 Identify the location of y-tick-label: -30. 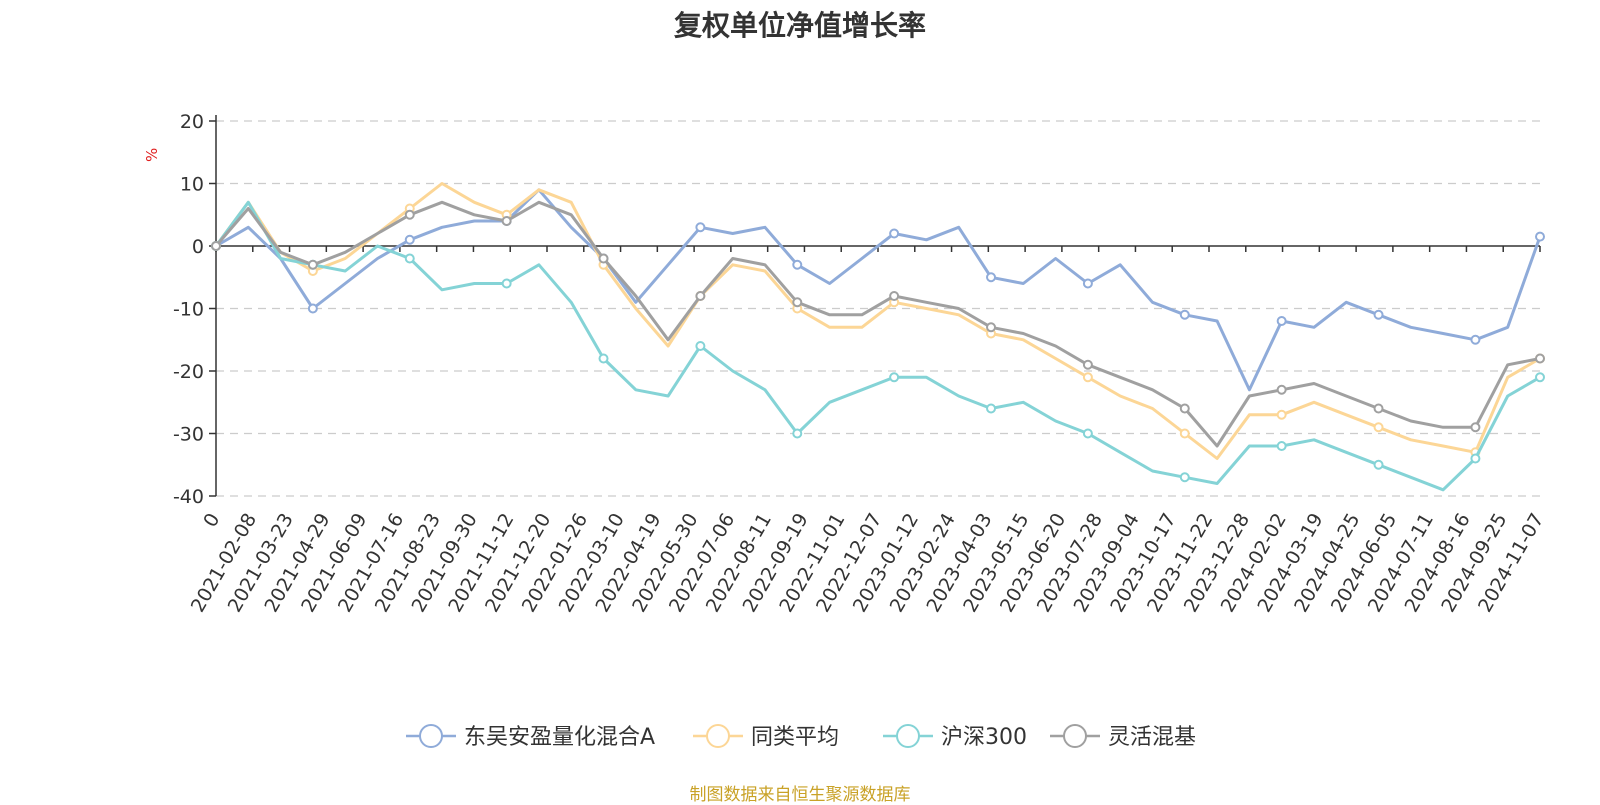
(188, 435).